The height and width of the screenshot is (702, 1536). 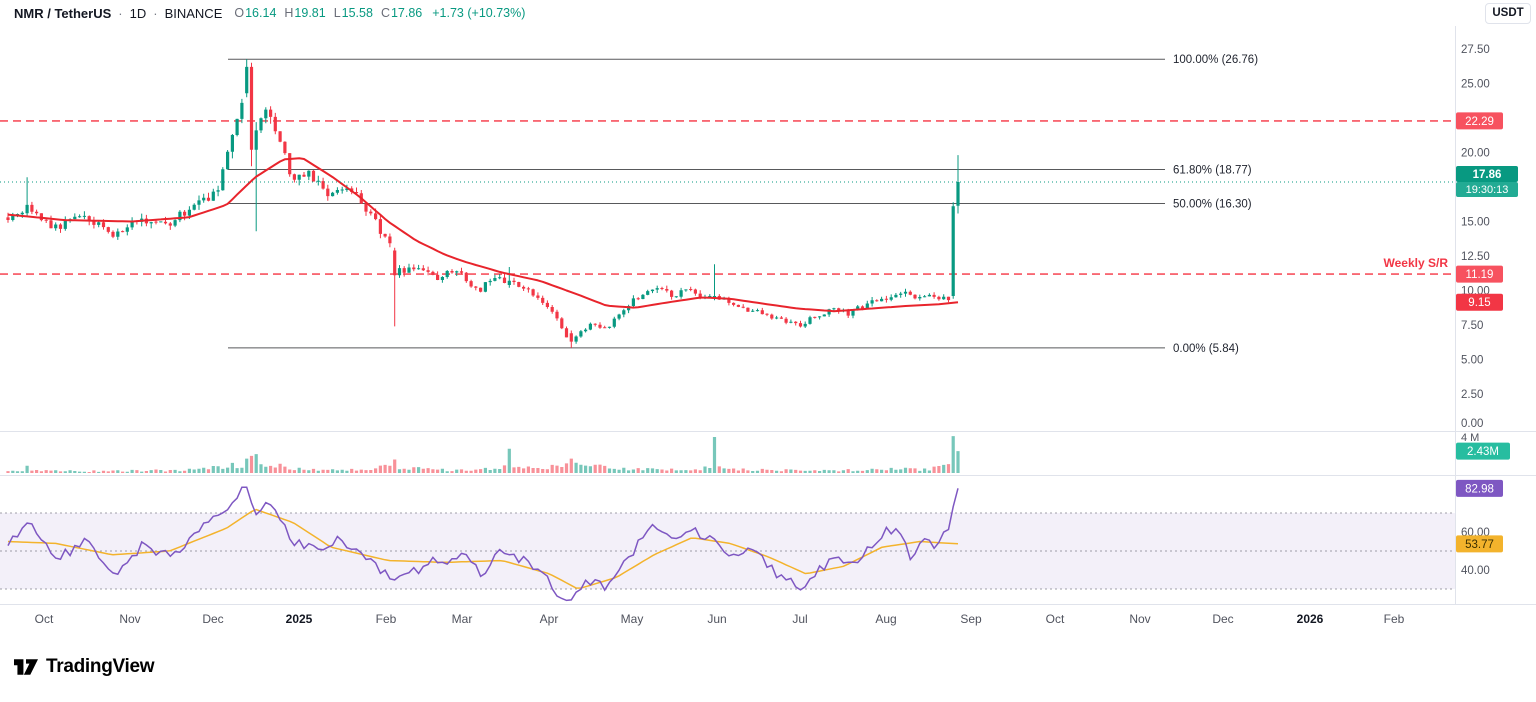 What do you see at coordinates (100, 666) in the screenshot?
I see `brand-name: TradingView` at bounding box center [100, 666].